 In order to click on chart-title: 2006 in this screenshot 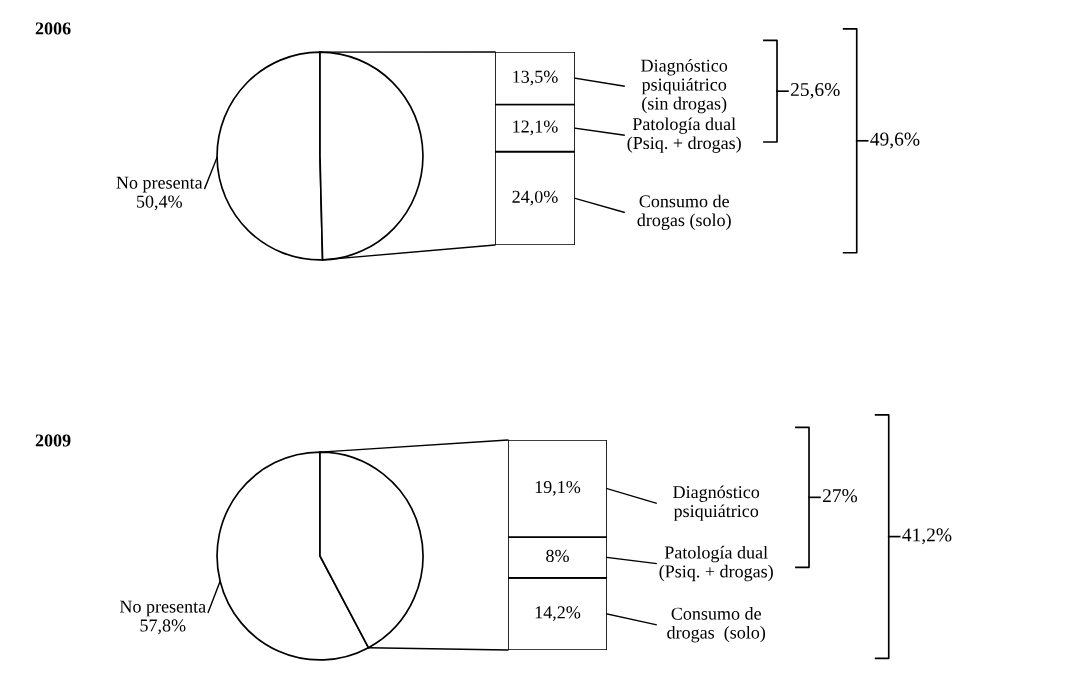, I will do `click(53, 28)`.